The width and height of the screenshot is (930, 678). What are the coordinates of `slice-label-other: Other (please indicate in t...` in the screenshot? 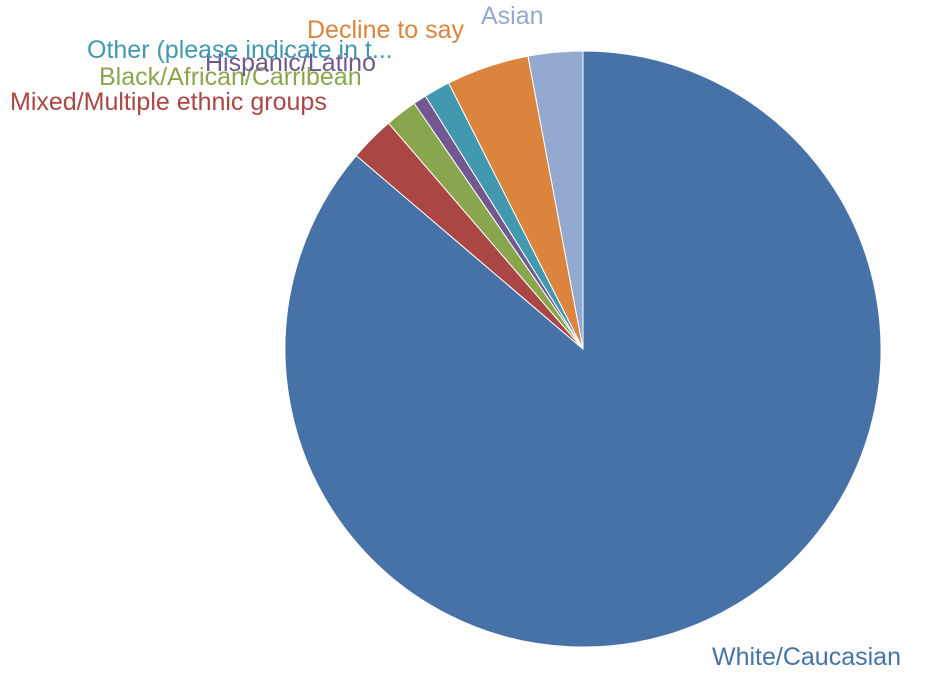 It's located at (240, 50).